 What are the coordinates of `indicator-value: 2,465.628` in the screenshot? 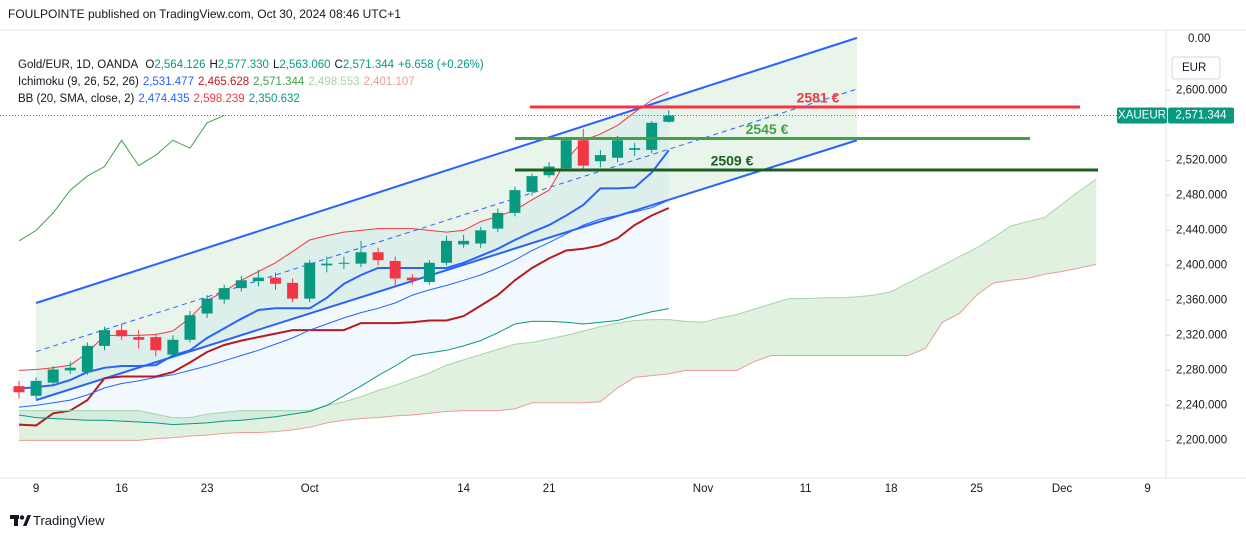 It's located at (223, 82).